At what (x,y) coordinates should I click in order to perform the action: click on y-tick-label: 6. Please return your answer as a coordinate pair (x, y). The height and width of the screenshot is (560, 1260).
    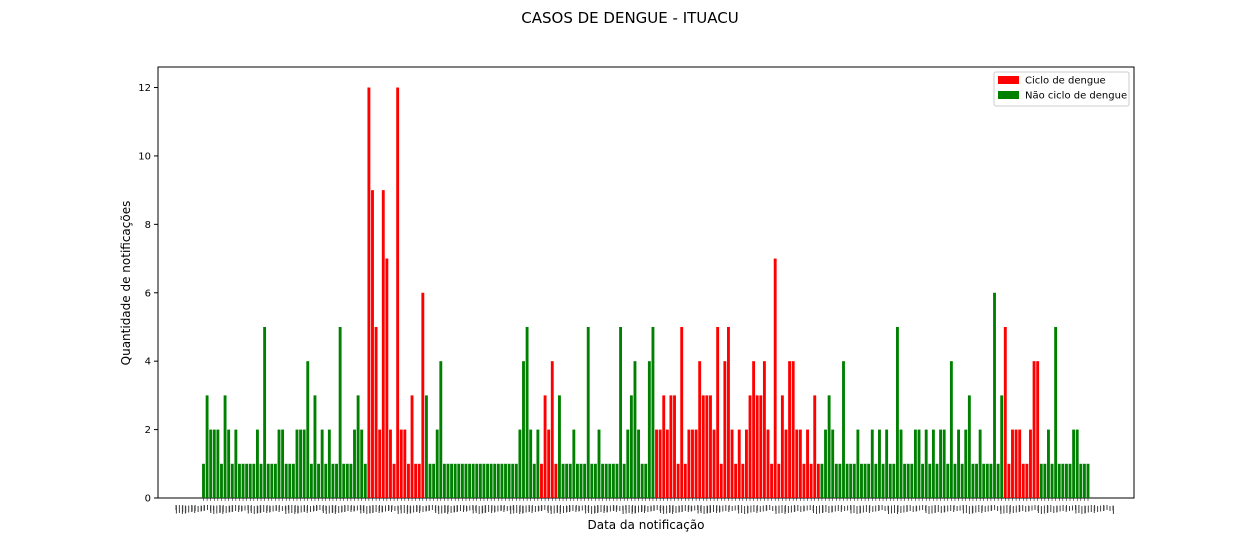
    Looking at the image, I should click on (148, 293).